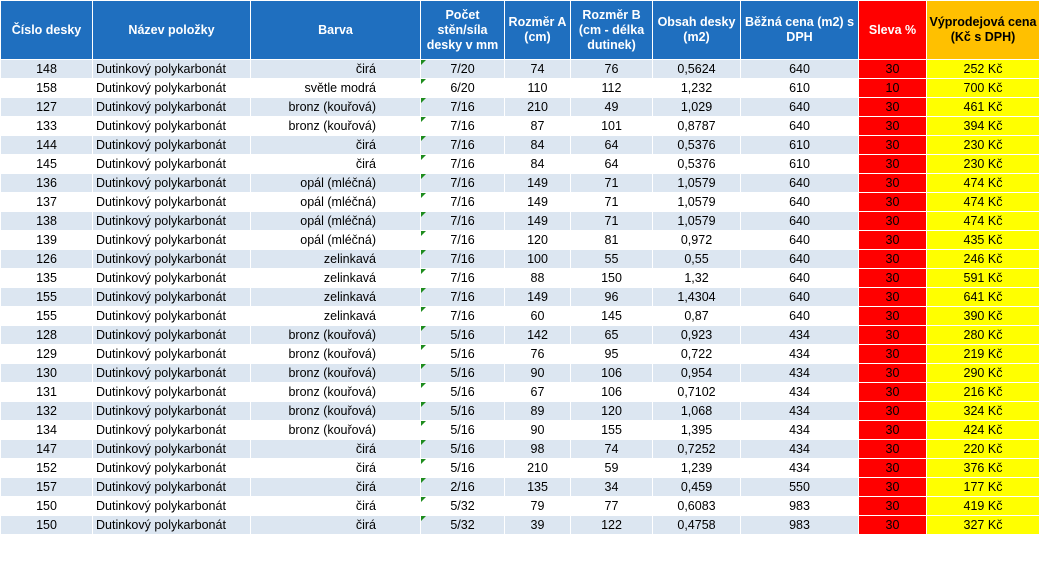 Image resolution: width=1039 pixels, height=563 pixels. Describe the element at coordinates (696, 487) in the screenshot. I see `cell-obsah-desky: 0,459` at that location.